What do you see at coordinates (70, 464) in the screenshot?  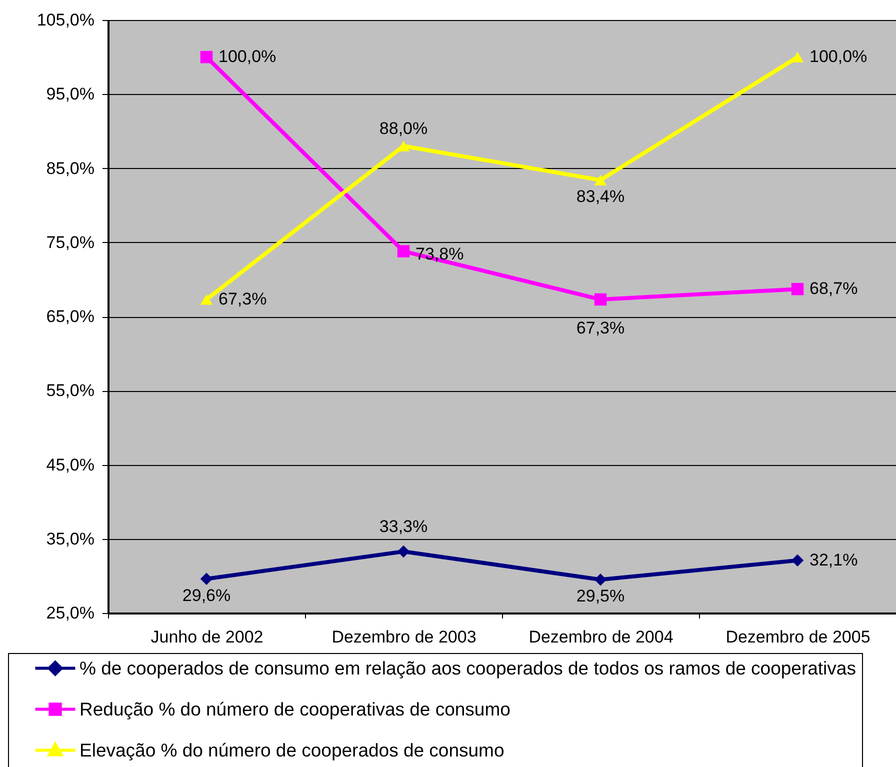 I see `y-tick-label: 45,0%` at bounding box center [70, 464].